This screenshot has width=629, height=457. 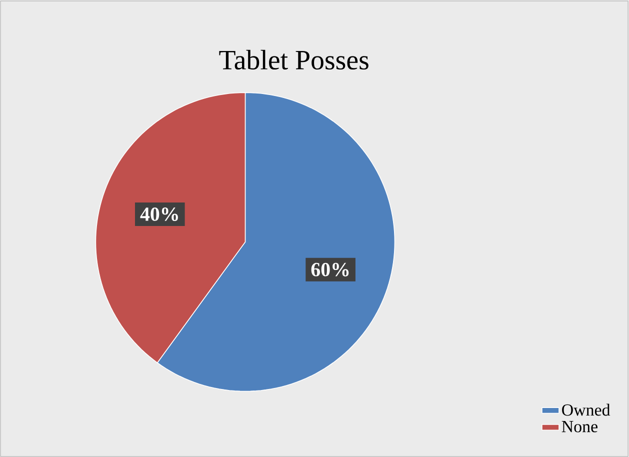 What do you see at coordinates (159, 214) in the screenshot?
I see `data-label: 40%` at bounding box center [159, 214].